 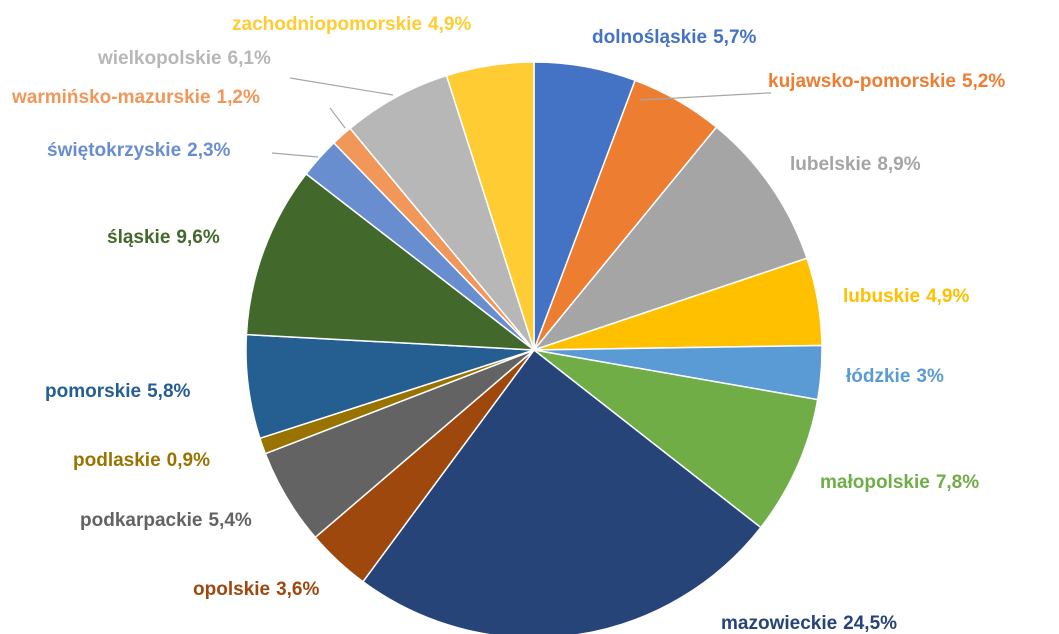 What do you see at coordinates (649, 37) in the screenshot?
I see `category-name: dolnośląskie` at bounding box center [649, 37].